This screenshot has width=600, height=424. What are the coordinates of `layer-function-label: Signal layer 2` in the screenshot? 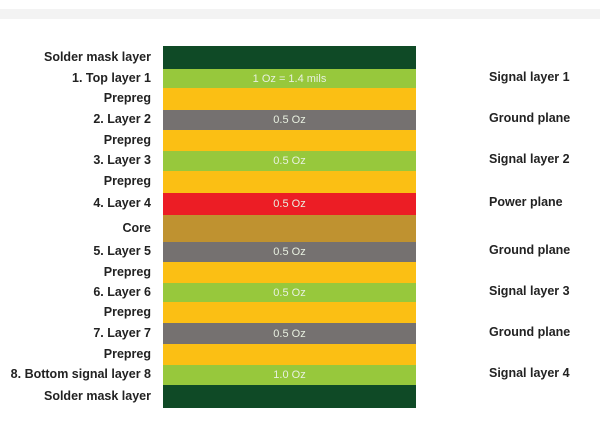 It's located at (529, 159).